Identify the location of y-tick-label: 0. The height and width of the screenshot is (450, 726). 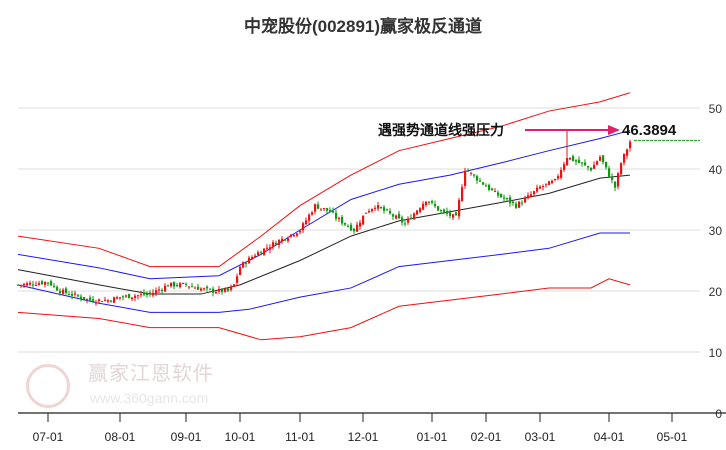
(718, 414).